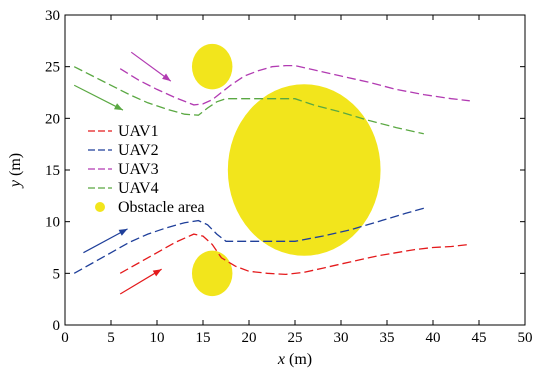 Image resolution: width=544 pixels, height=378 pixels. What do you see at coordinates (52, 171) in the screenshot?
I see `y-tick-label: 15` at bounding box center [52, 171].